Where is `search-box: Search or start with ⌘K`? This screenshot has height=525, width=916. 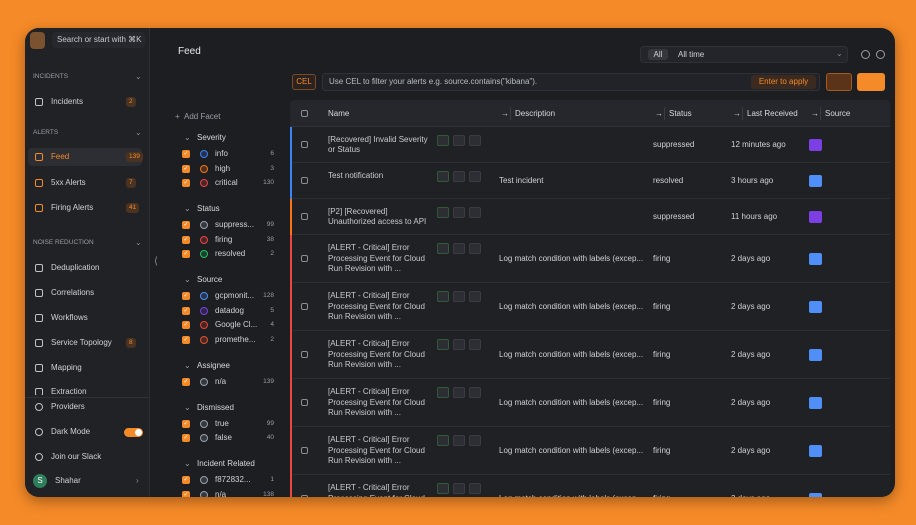
search-box: Search or start with ⌘K is located at coordinates (98, 40).